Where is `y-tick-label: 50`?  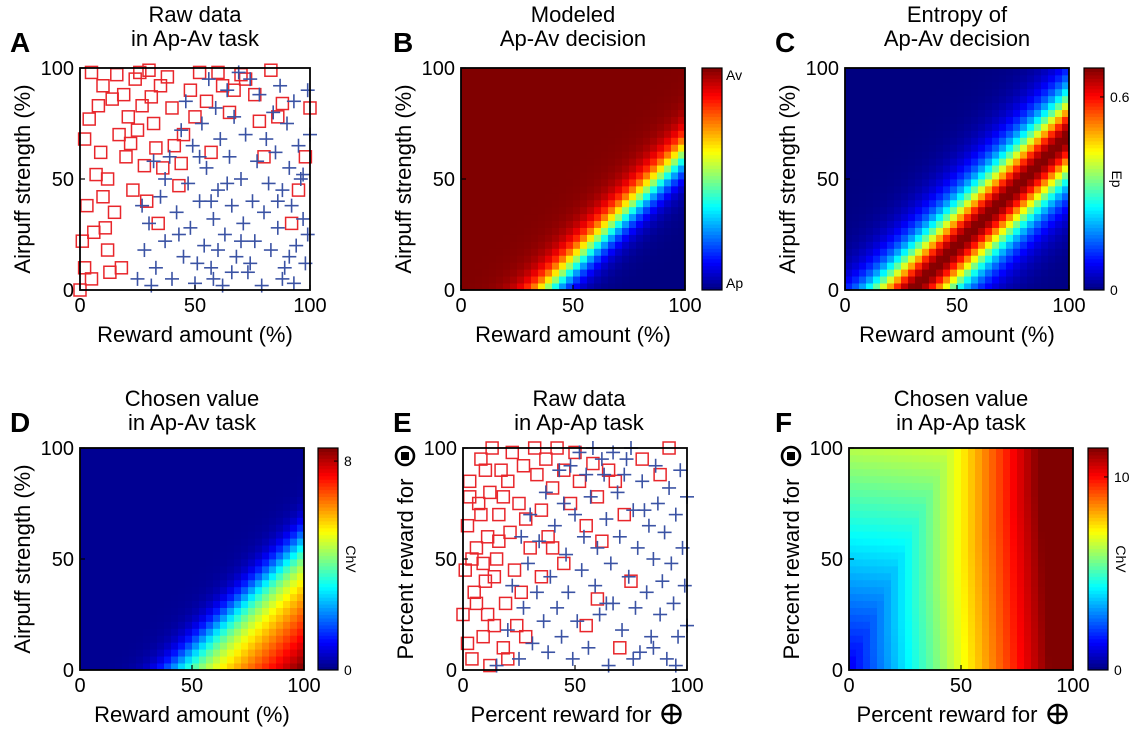 y-tick-label: 50 is located at coordinates (63, 560).